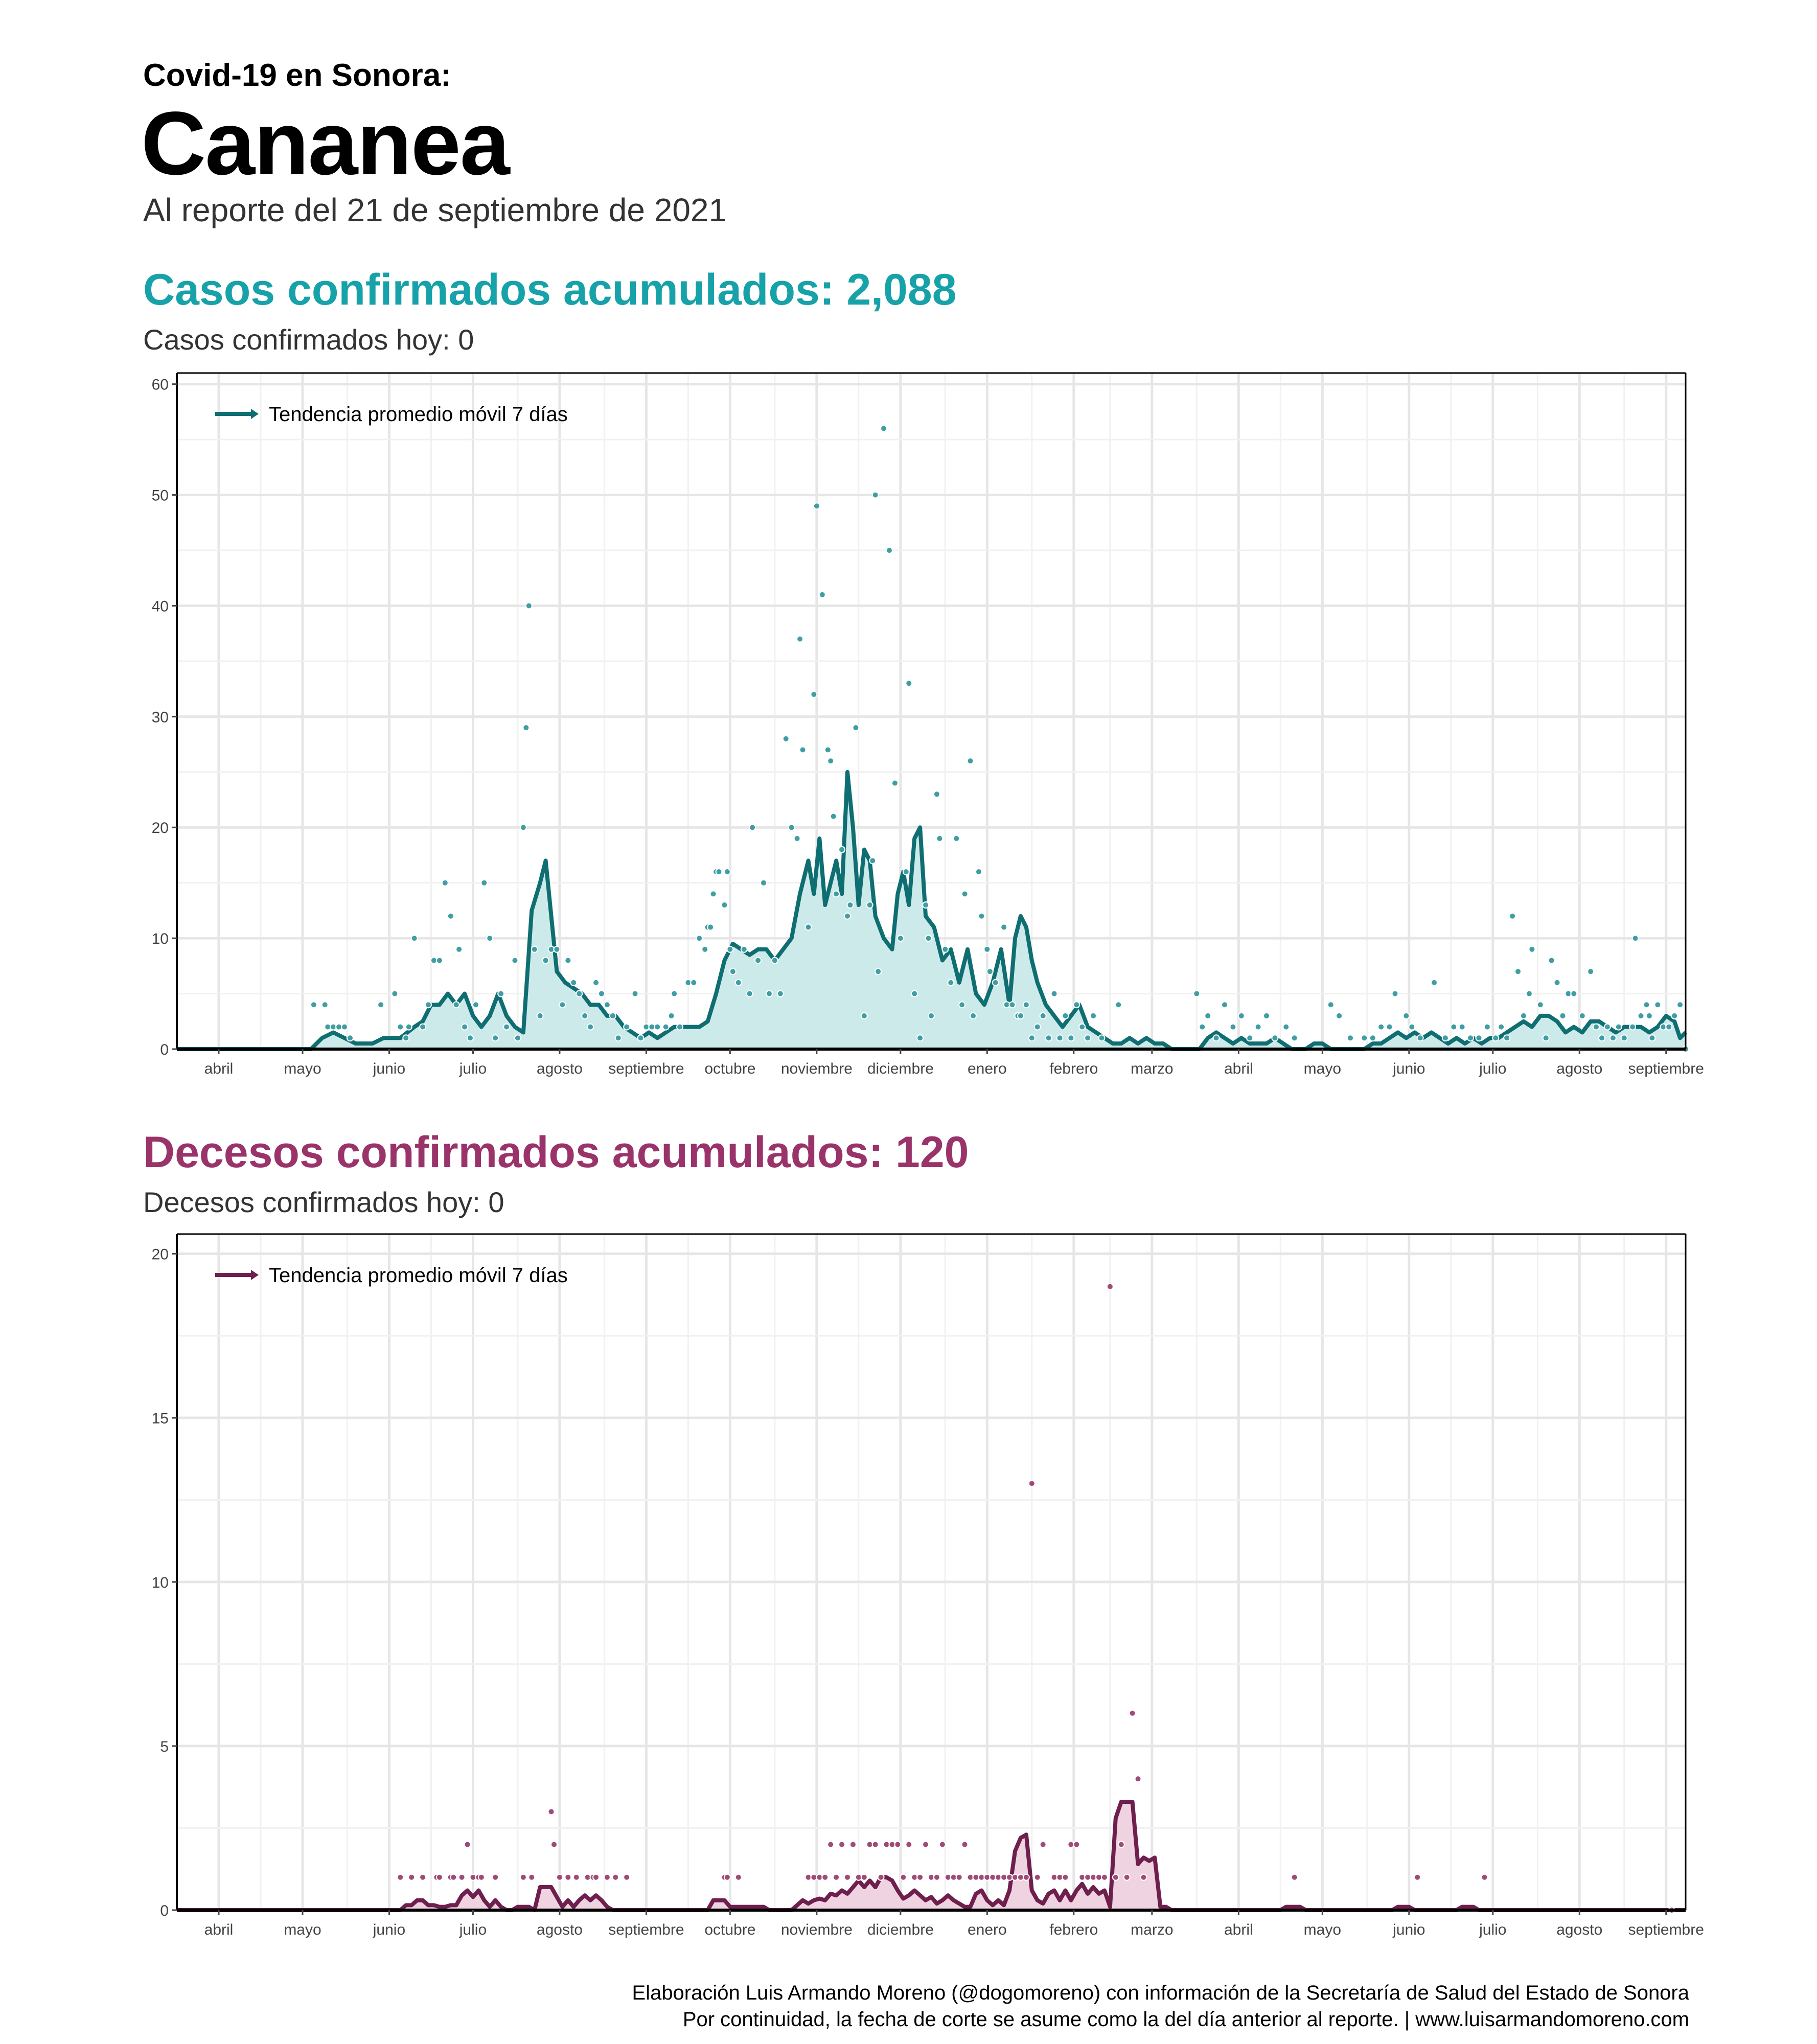 The height and width of the screenshot is (2044, 1817). What do you see at coordinates (1073, 1068) in the screenshot?
I see `x-tick-label: febrero` at bounding box center [1073, 1068].